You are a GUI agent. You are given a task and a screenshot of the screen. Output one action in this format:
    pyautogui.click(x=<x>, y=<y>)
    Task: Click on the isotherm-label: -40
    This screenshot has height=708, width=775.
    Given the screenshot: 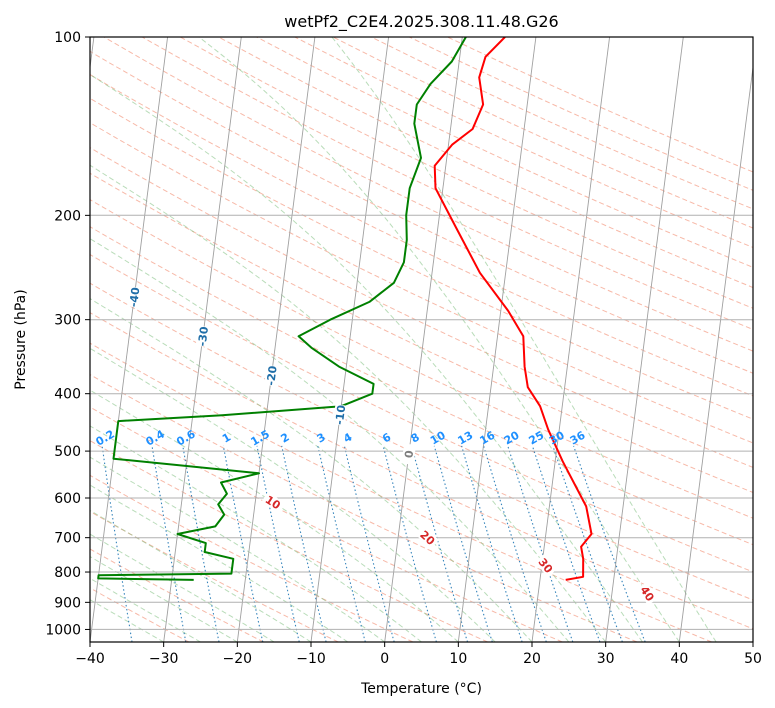 What is the action you would take?
    pyautogui.click(x=134, y=297)
    